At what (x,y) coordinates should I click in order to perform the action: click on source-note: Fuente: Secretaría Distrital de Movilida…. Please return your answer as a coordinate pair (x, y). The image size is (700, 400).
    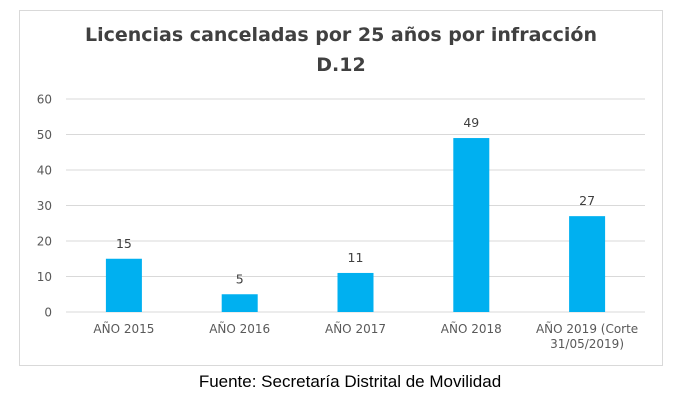
    Looking at the image, I should click on (350, 381).